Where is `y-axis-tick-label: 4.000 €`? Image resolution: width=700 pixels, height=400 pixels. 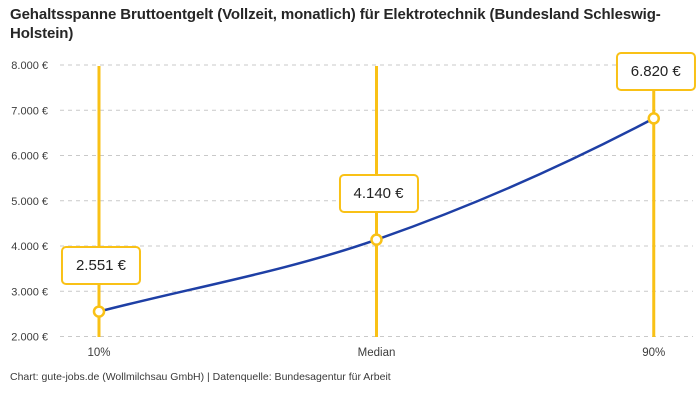 y-axis-tick-label: 4.000 € is located at coordinates (29, 247).